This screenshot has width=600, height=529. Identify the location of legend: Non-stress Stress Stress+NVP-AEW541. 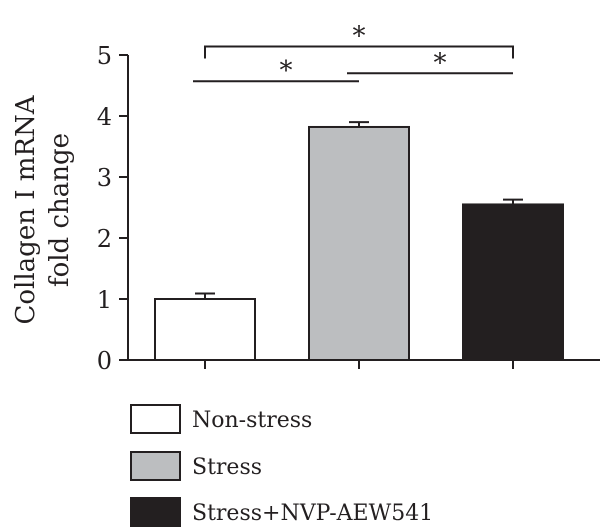
(281, 465).